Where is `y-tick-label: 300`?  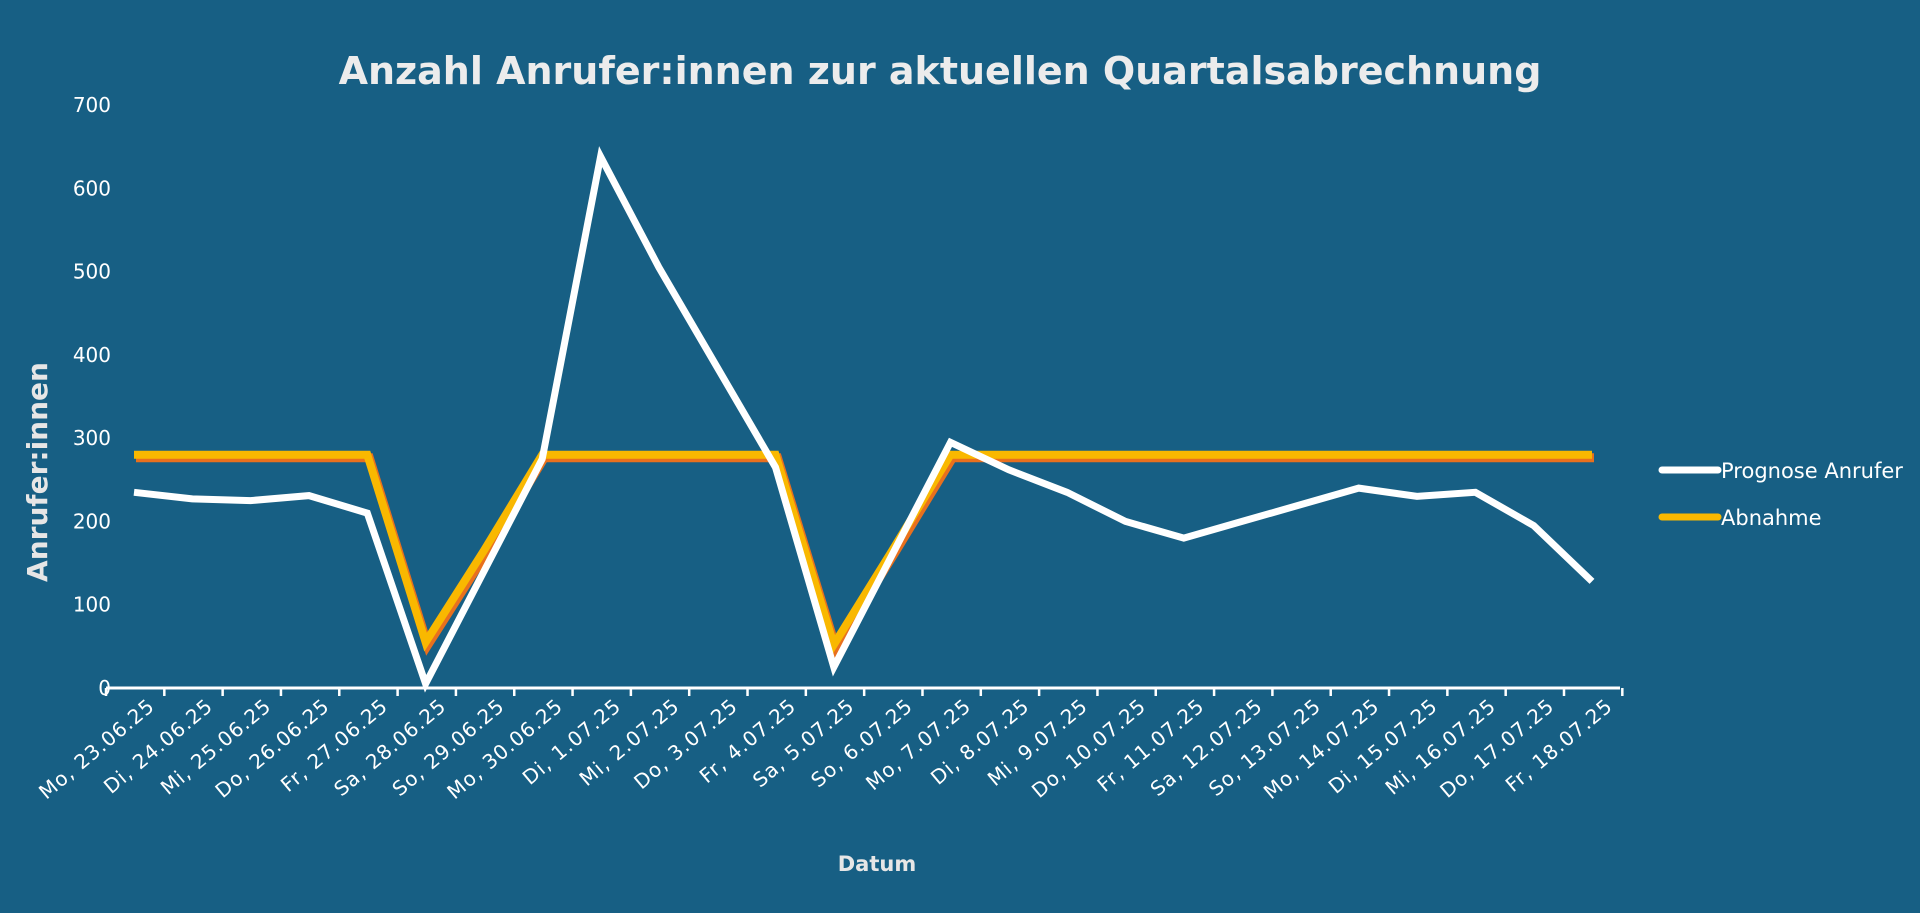 y-tick-label: 300 is located at coordinates (92, 438).